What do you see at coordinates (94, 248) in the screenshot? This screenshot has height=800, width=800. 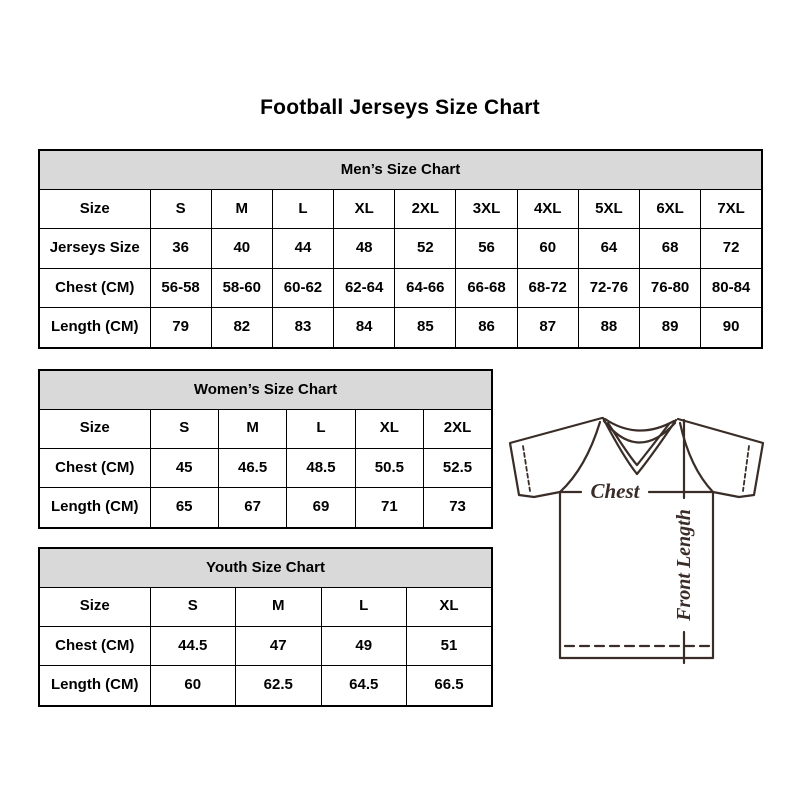 I see `row-label: Jerseys Size` at bounding box center [94, 248].